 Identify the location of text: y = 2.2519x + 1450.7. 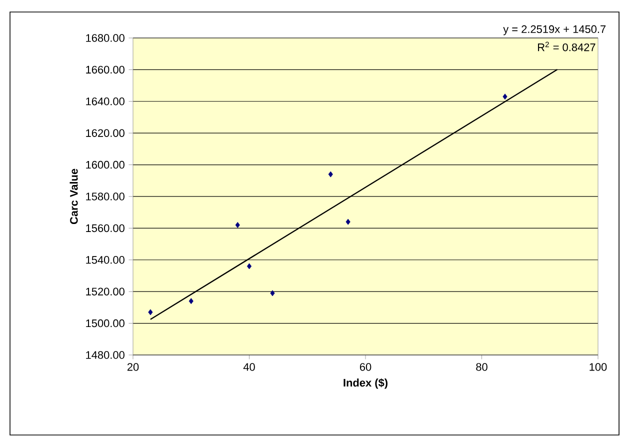
(554, 30).